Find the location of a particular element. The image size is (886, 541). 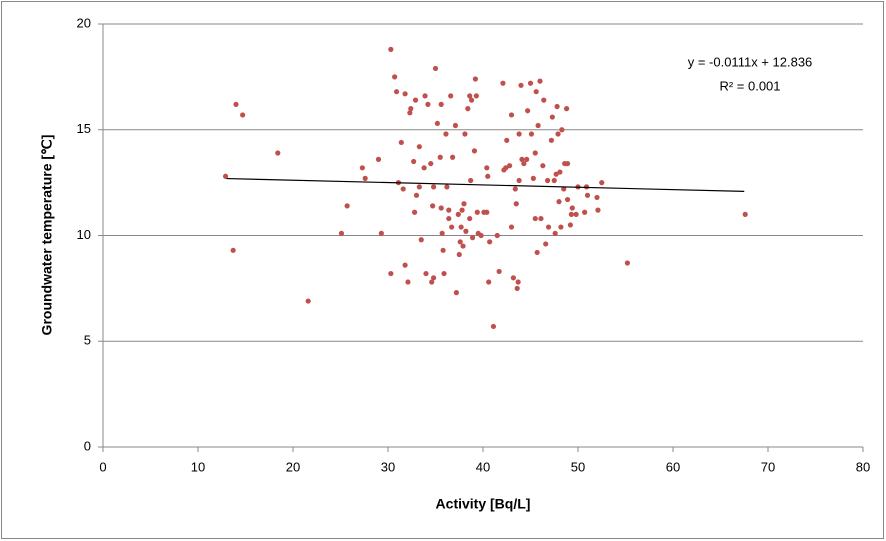

trend-r-squared: R² = 0.001 is located at coordinates (749, 85).